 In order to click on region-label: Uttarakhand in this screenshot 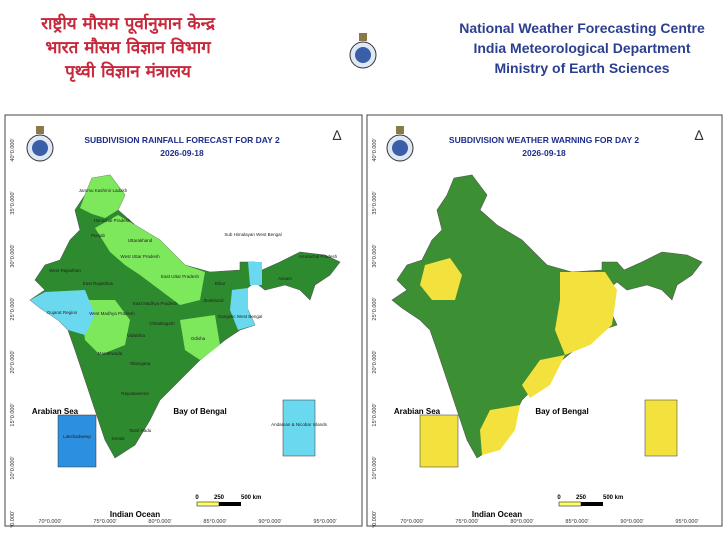, I will do `click(140, 240)`.